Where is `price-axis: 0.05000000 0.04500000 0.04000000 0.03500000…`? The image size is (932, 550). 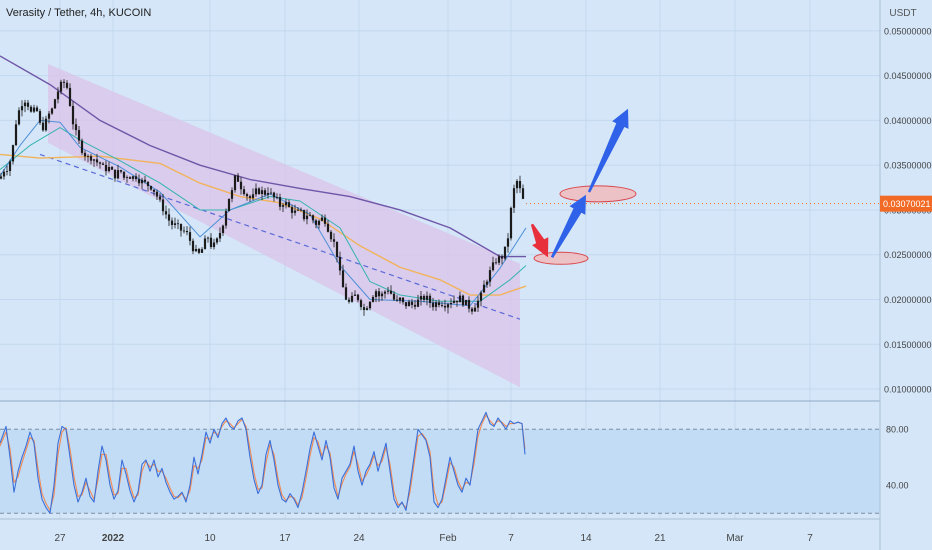
price-axis: 0.05000000 0.04500000 0.04000000 0.03500000… is located at coordinates (906, 210).